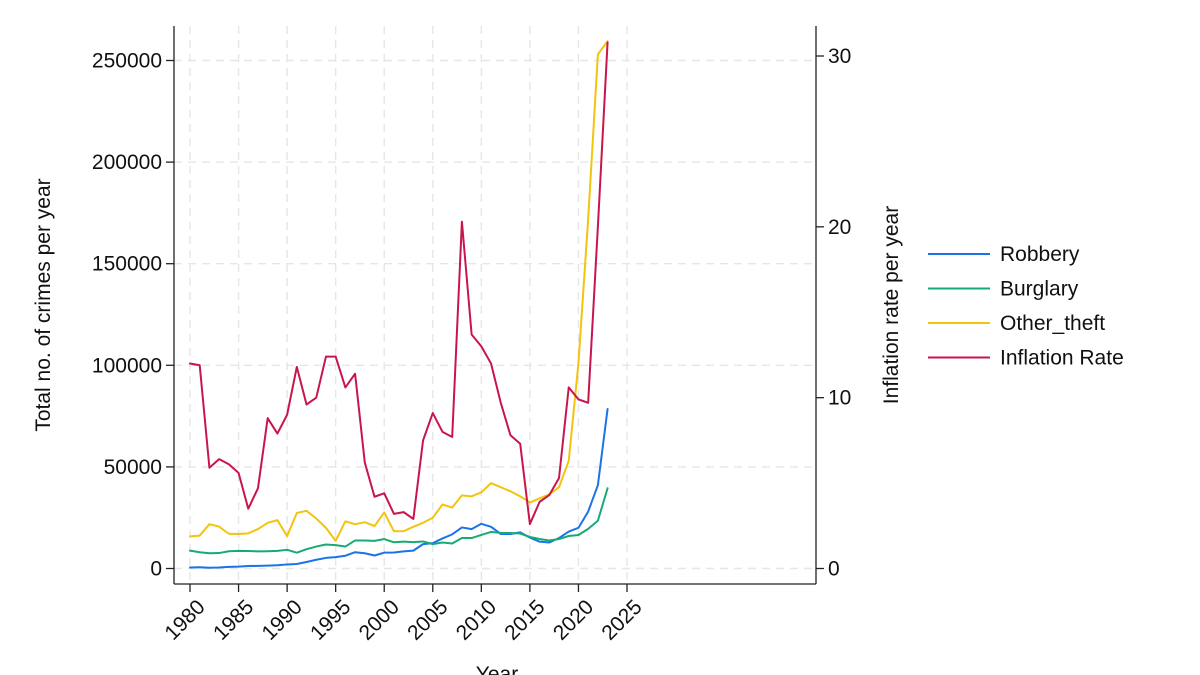 Image resolution: width=1200 pixels, height=675 pixels. I want to click on legend-label: Other_theft, so click(1052, 323).